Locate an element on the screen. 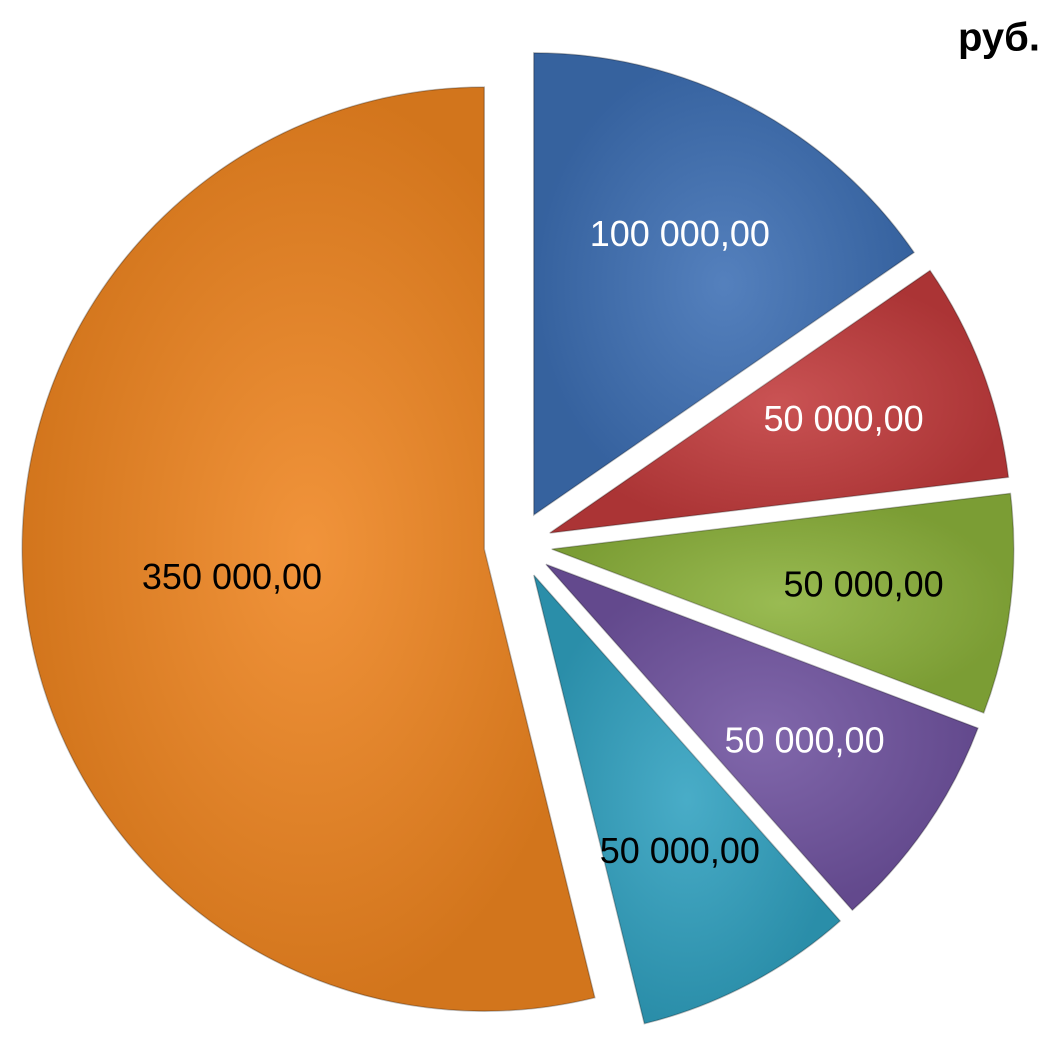 The image size is (1051, 1042). chart-title: руб. is located at coordinates (999, 38).